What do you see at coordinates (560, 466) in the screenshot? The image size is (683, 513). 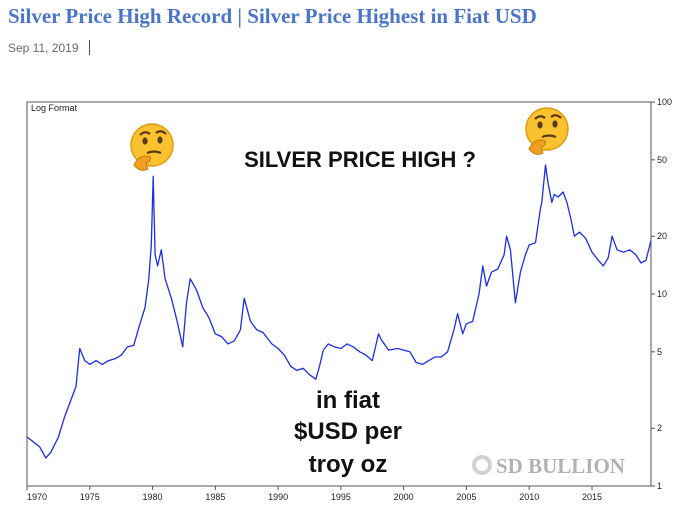 I see `watermark-text: SD BULLION` at bounding box center [560, 466].